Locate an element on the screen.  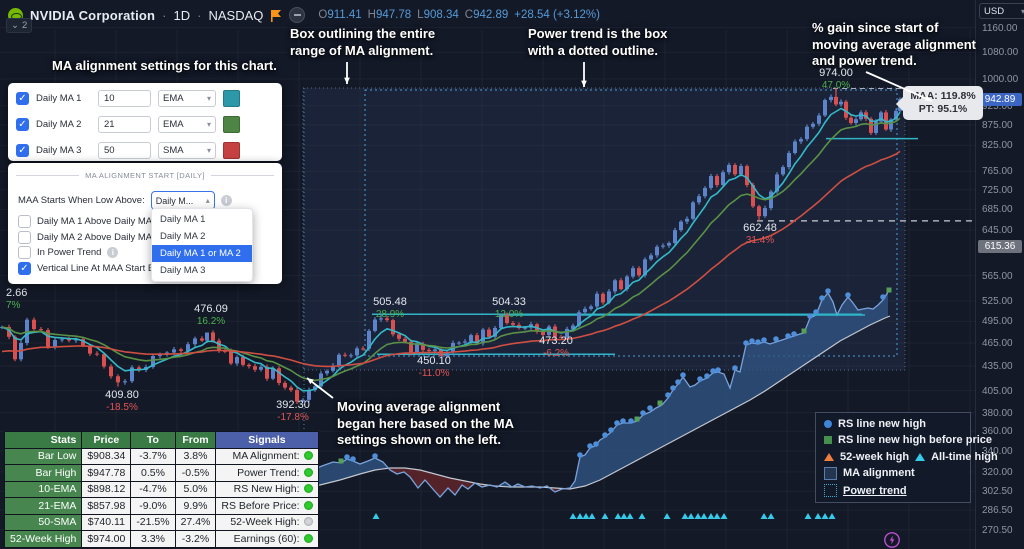
axis-label: 925.00 is located at coordinates (997, 106).